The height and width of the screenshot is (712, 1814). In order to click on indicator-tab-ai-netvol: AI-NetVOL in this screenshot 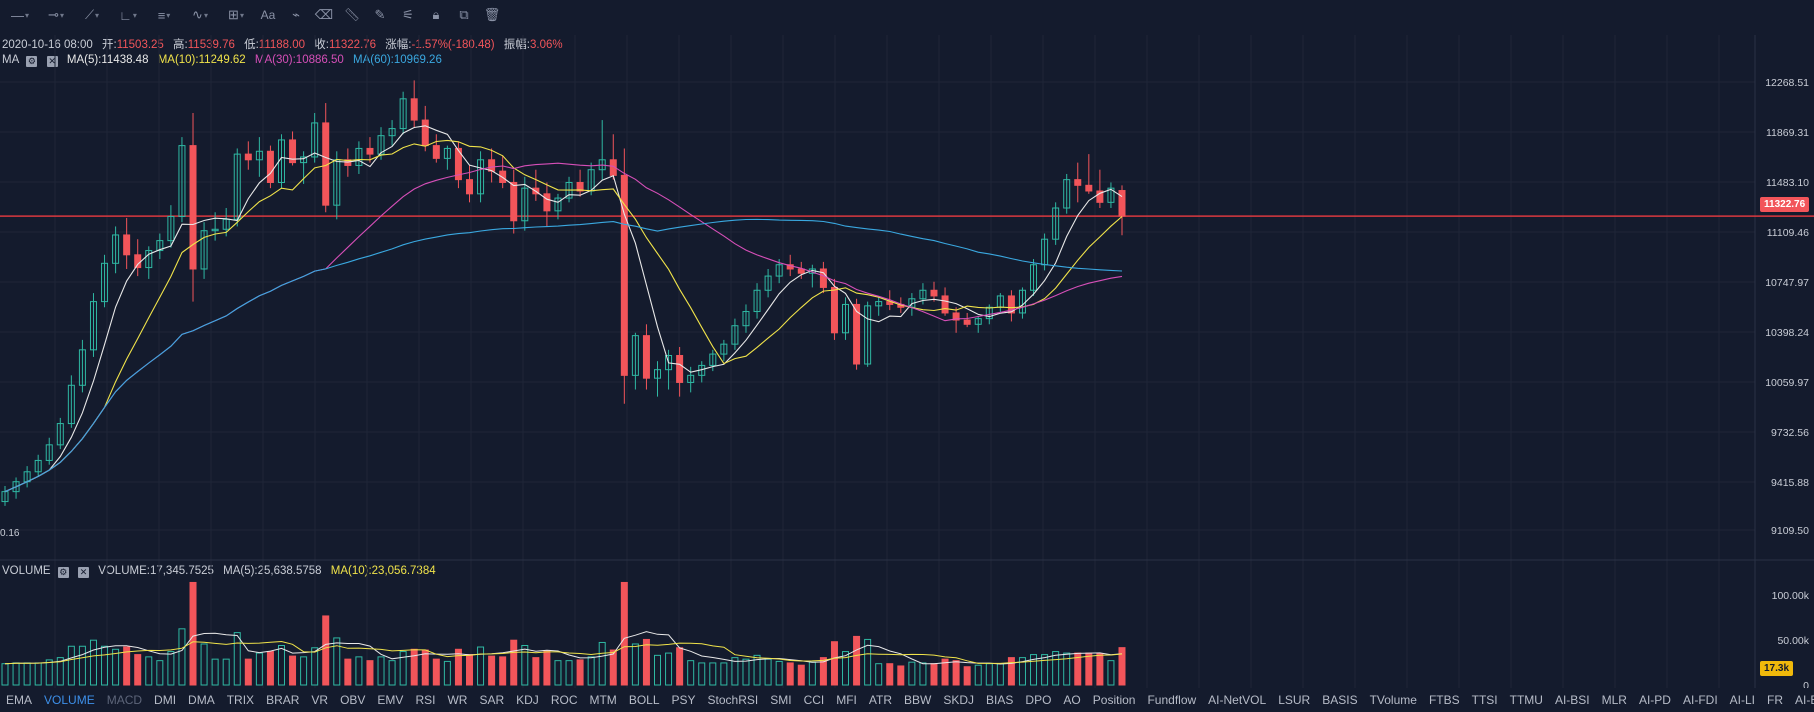, I will do `click(1237, 700)`.